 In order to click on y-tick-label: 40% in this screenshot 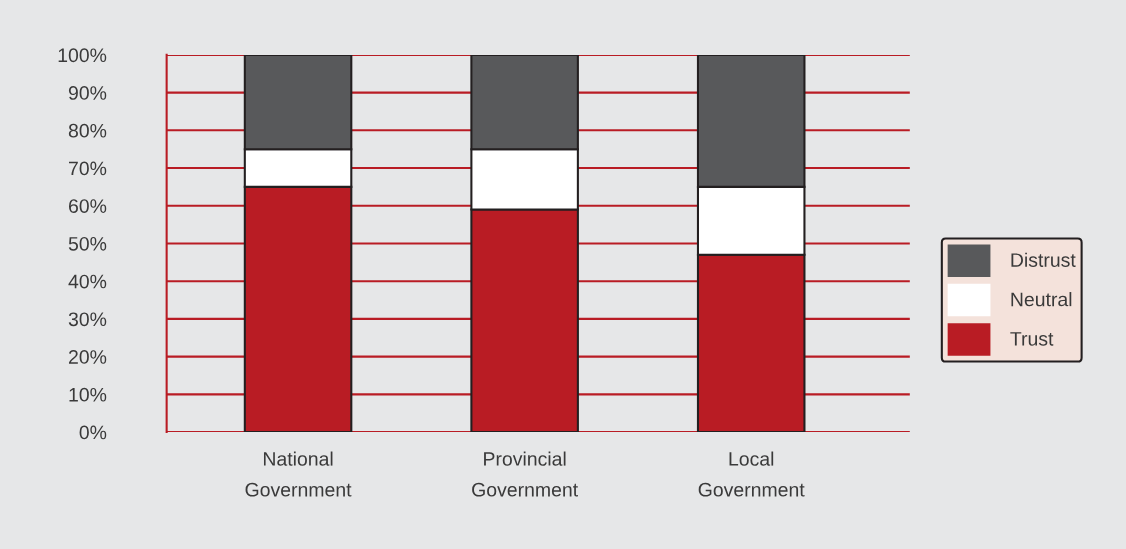, I will do `click(87, 281)`.